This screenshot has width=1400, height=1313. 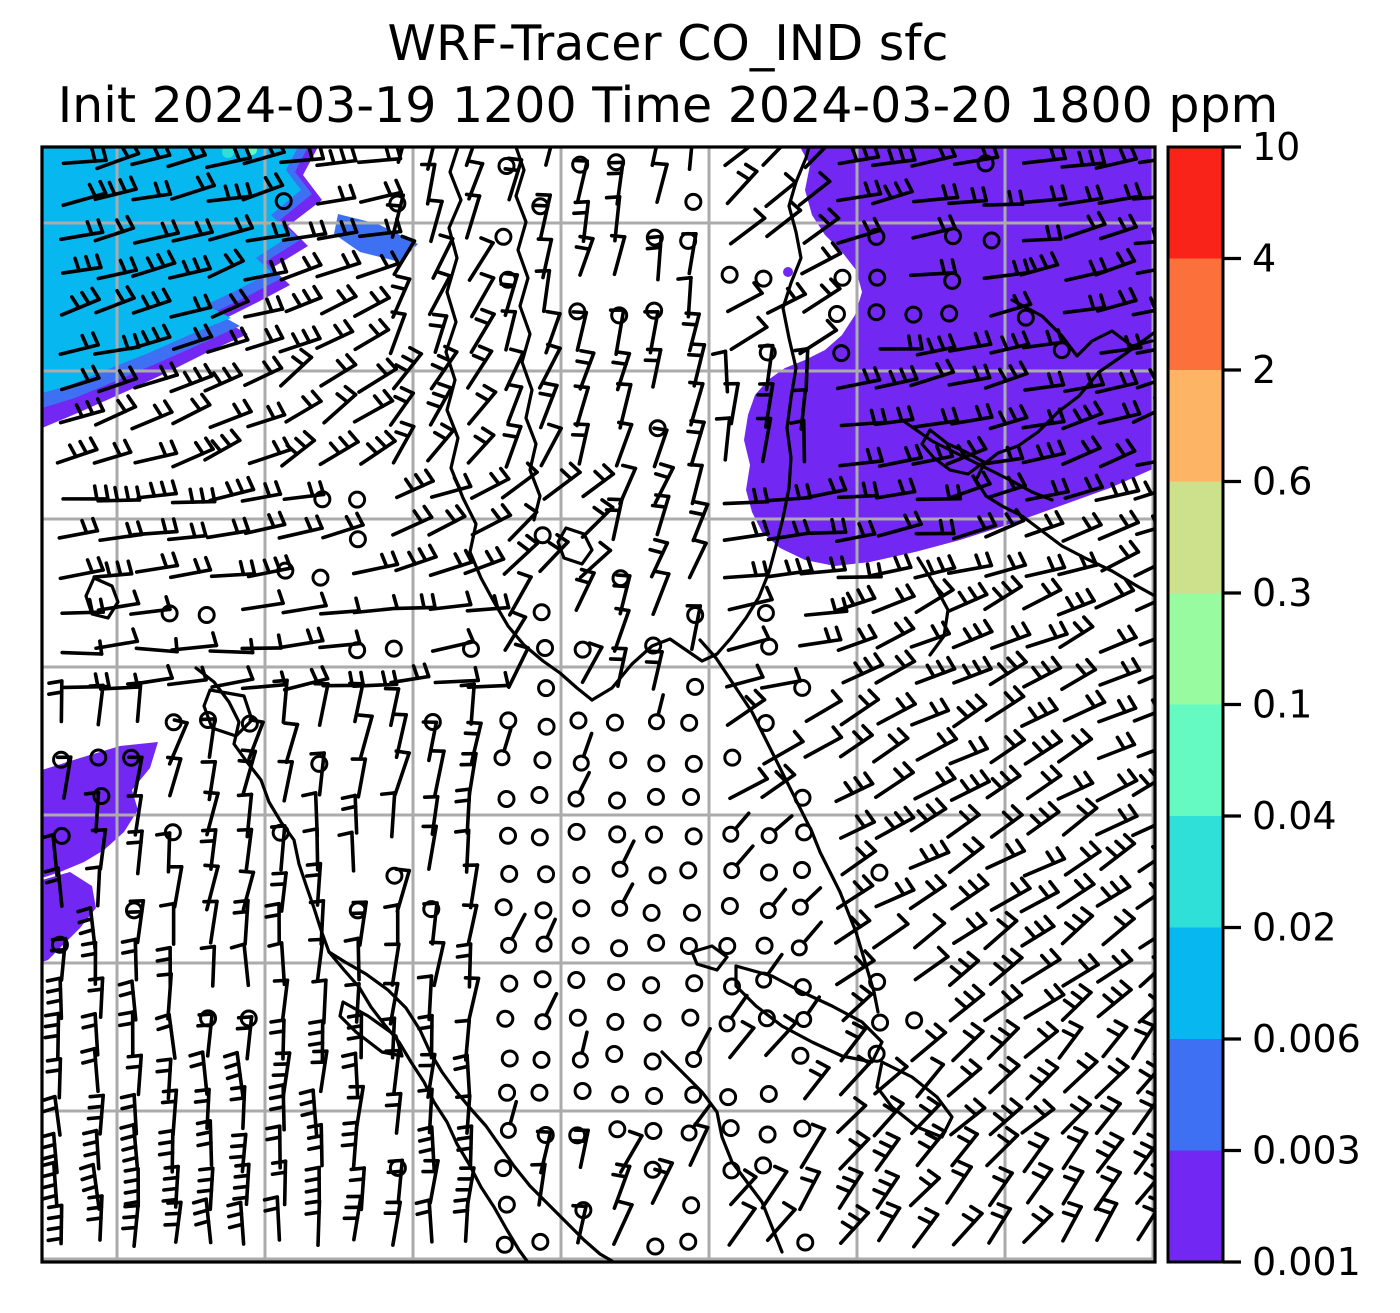 I want to click on colorbar-segment, so click(x=1195, y=426).